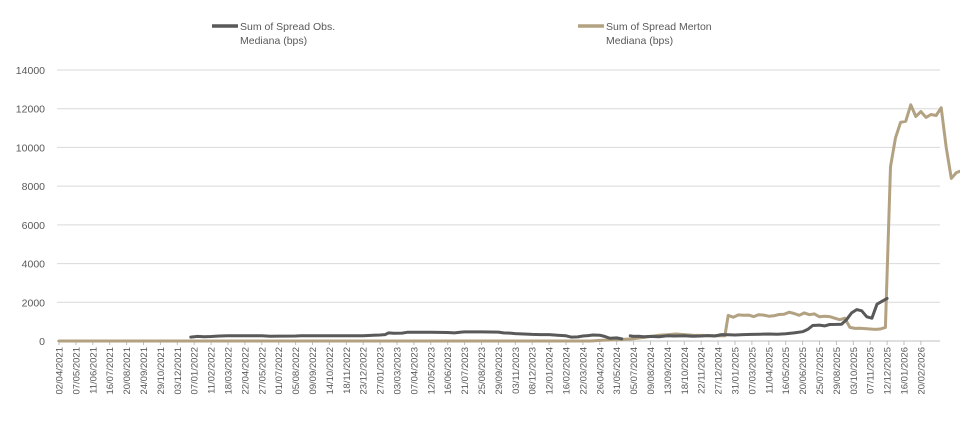  I want to click on x-tick-label: 16/07/2021, so click(110, 371).